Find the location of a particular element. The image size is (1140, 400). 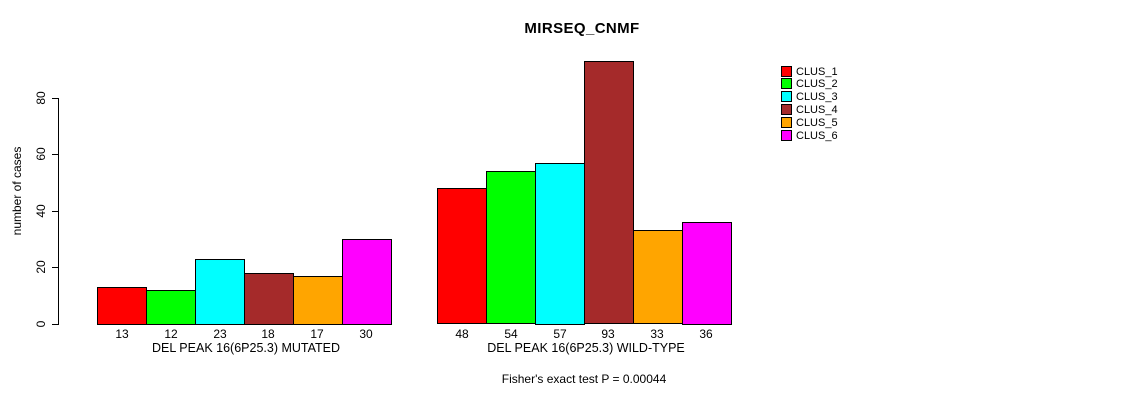

legend-label: CLUS_5 is located at coordinates (817, 122).